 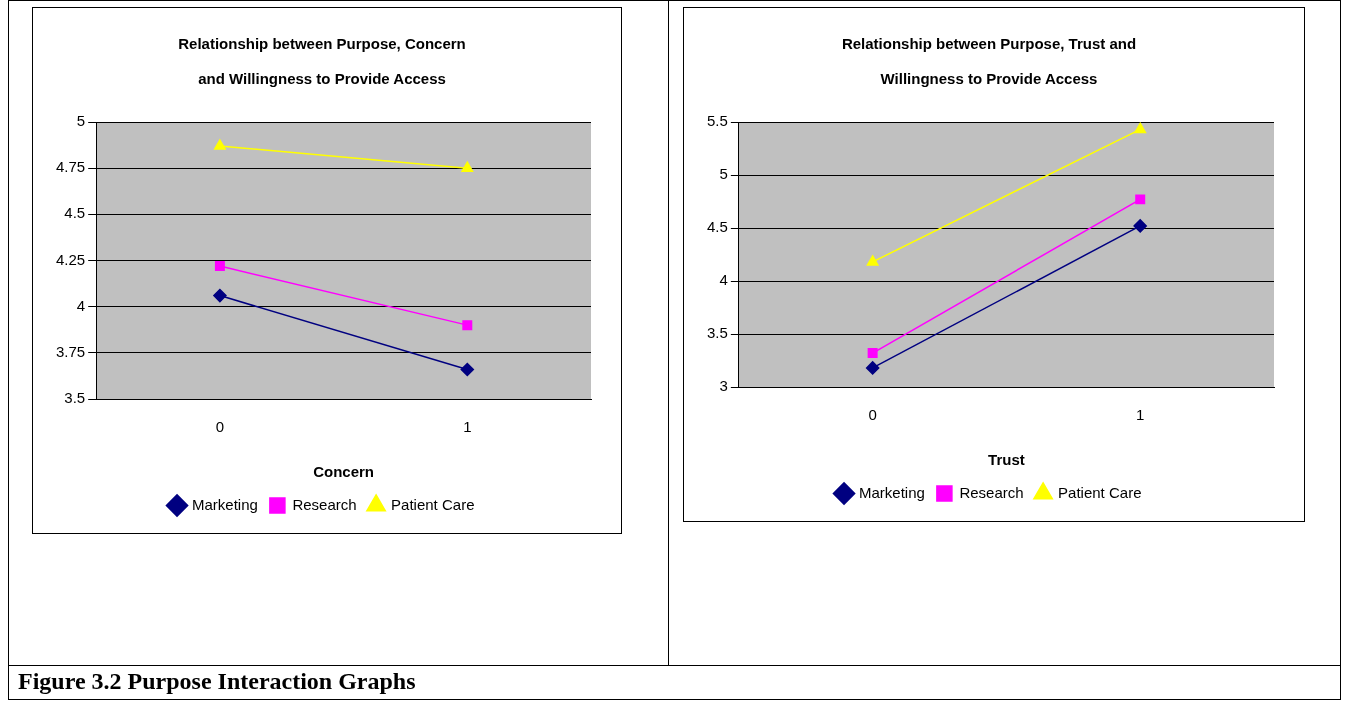 What do you see at coordinates (70, 351) in the screenshot?
I see `y-tick-label: 3.75` at bounding box center [70, 351].